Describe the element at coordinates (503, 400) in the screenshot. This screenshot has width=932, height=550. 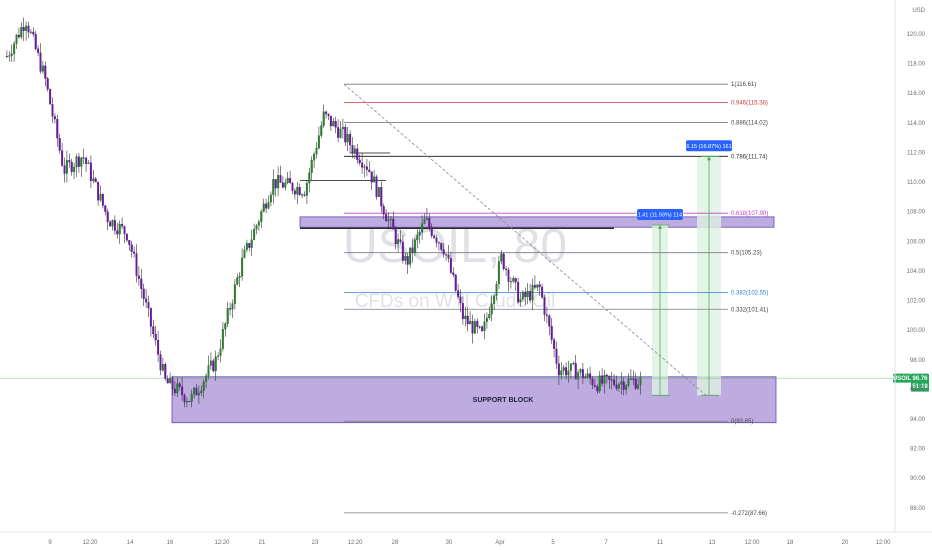
I see `support-block-label: SUPPORT BLOCK` at that location.